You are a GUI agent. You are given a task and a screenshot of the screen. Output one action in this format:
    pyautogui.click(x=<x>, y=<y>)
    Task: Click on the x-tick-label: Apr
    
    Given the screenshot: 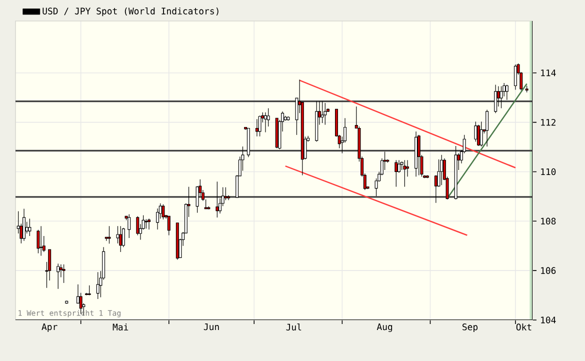 What is the action you would take?
    pyautogui.click(x=50, y=328)
    